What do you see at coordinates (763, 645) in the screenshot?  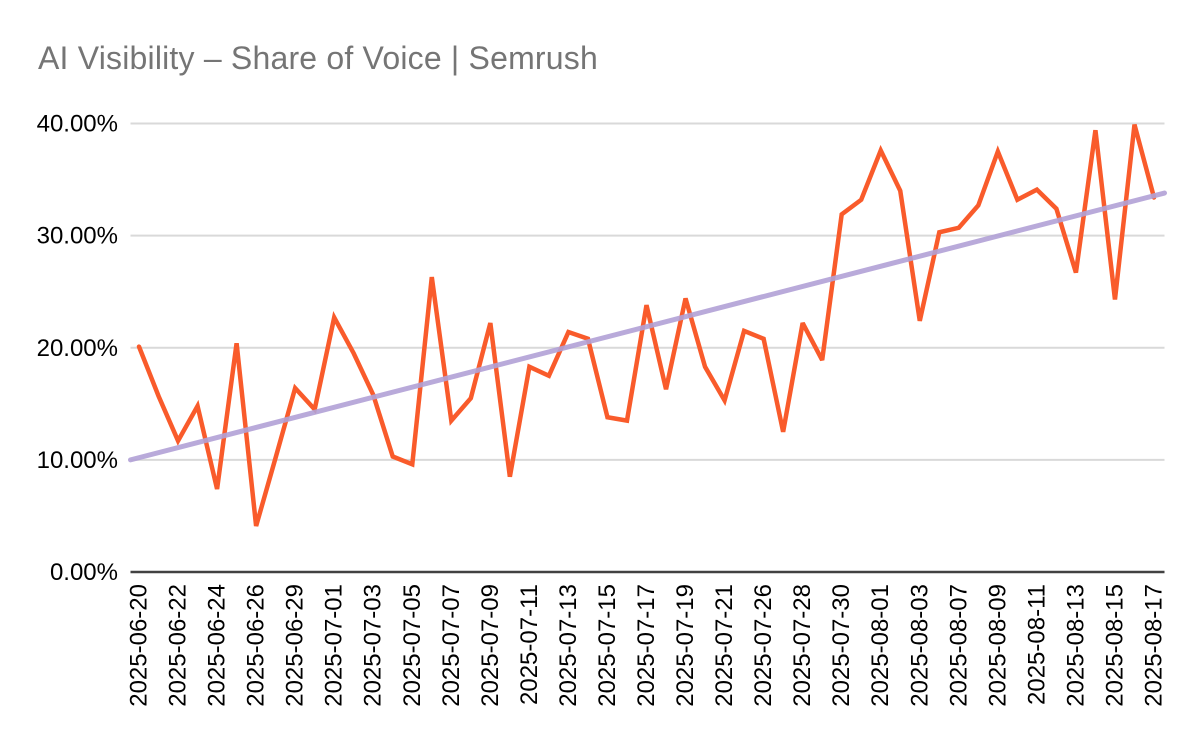 I see `x-axis-label: 2025-07-26` at bounding box center [763, 645].